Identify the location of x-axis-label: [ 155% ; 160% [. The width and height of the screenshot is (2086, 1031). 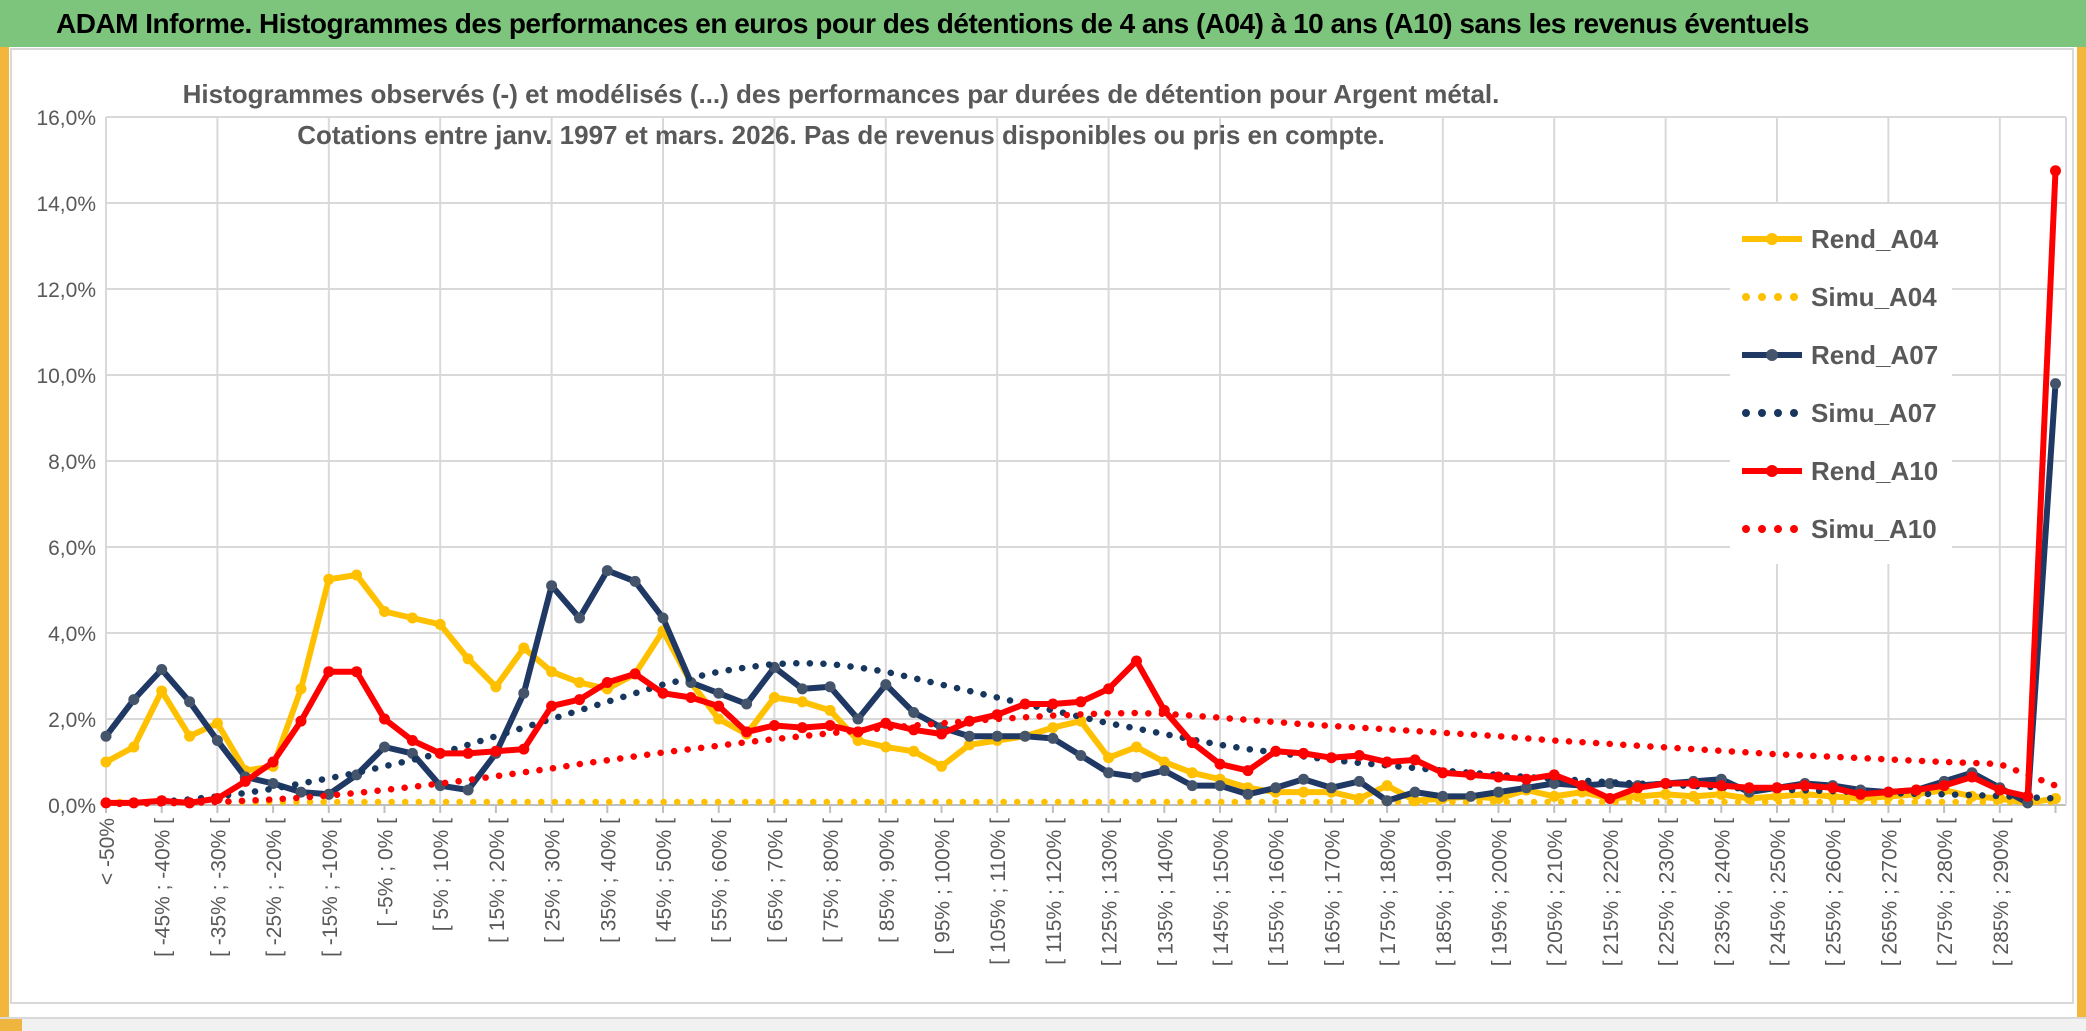
(1277, 892).